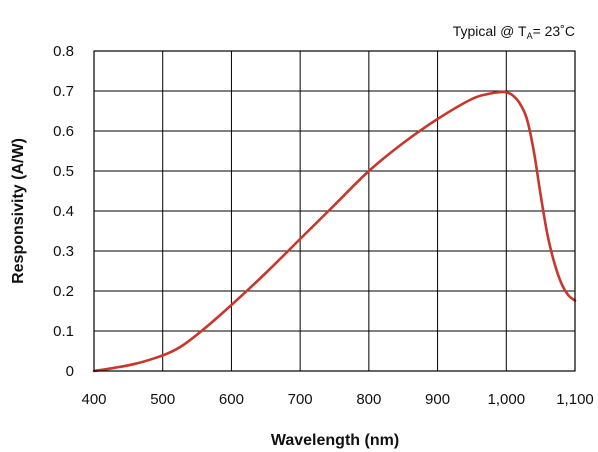  Describe the element at coordinates (231, 399) in the screenshot. I see `x-tick-label: 600` at that location.